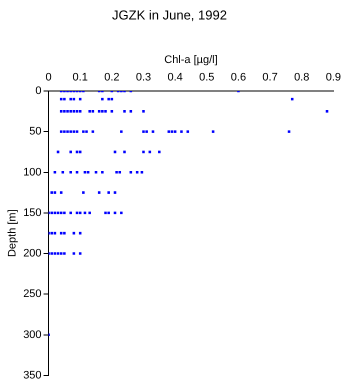 This screenshot has width=343, height=384. Describe the element at coordinates (144, 77) in the screenshot. I see `x-tick-label: 0.3` at that location.